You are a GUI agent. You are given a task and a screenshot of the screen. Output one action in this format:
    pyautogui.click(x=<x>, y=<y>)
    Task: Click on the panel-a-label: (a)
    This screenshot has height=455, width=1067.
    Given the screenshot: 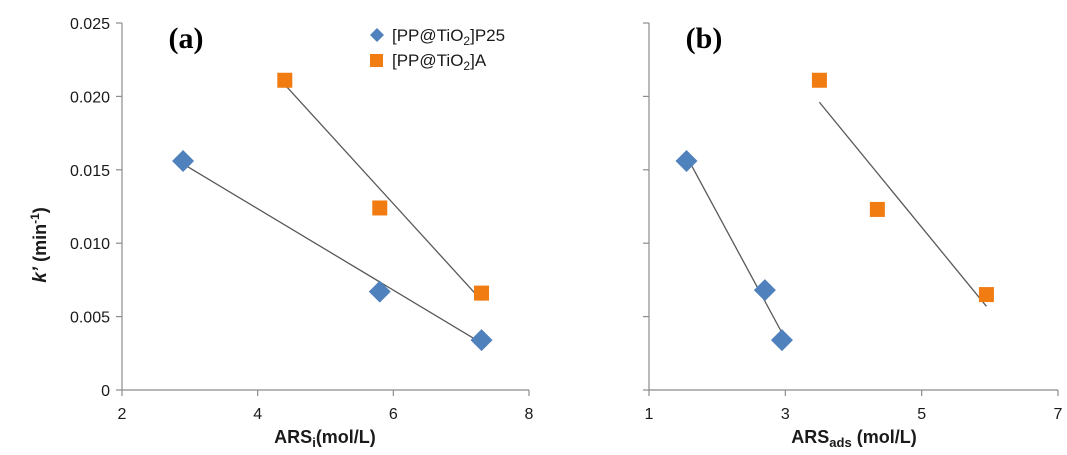 What is the action you would take?
    pyautogui.click(x=186, y=38)
    